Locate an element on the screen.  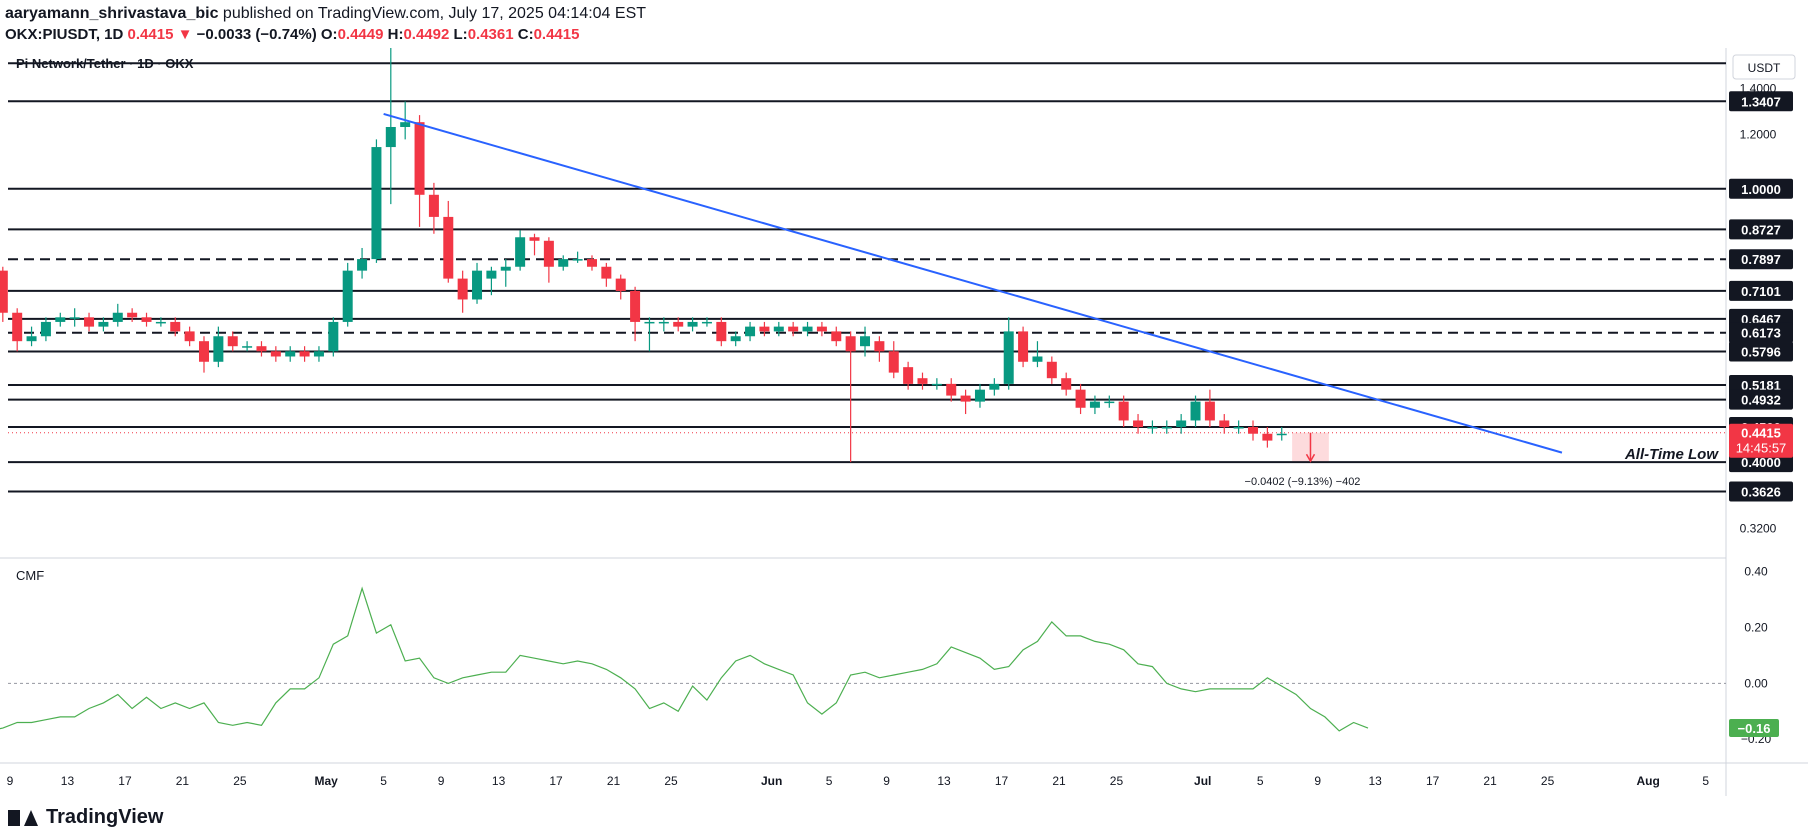
close-value: 0.4415 is located at coordinates (556, 34).